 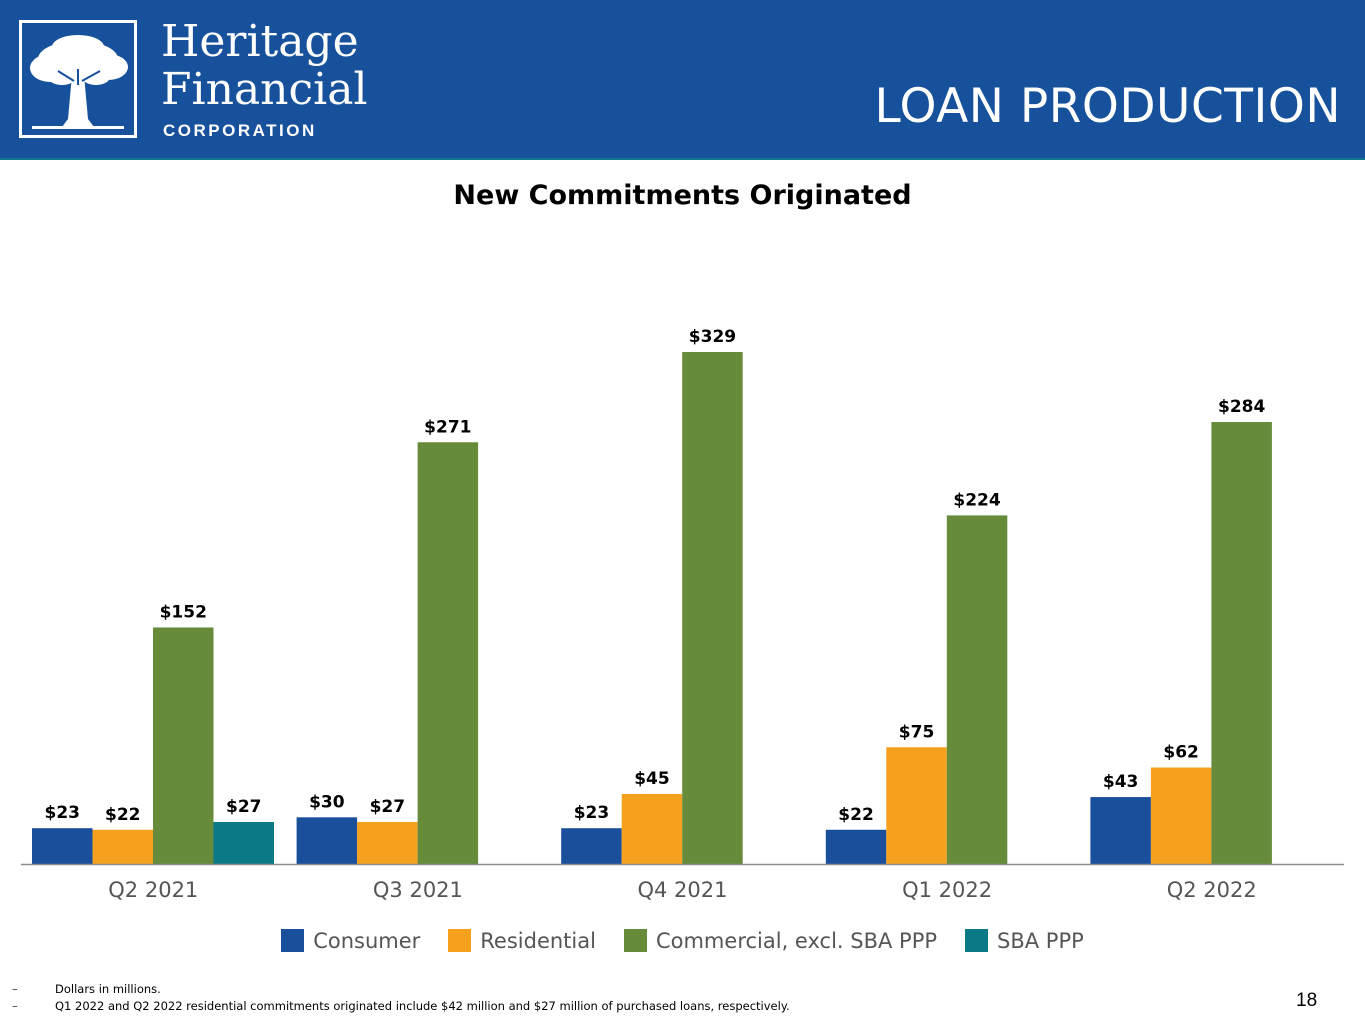 I want to click on x-tick-label: Q4 2021, so click(x=682, y=890).